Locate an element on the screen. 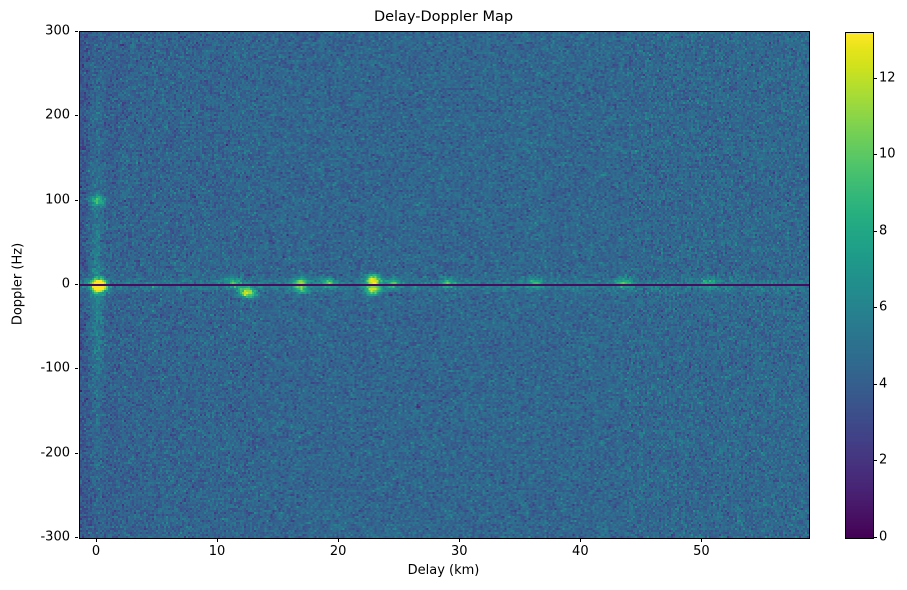 Image resolution: width=907 pixels, height=590 pixels. colorbar-tick-label: 10 is located at coordinates (887, 154).